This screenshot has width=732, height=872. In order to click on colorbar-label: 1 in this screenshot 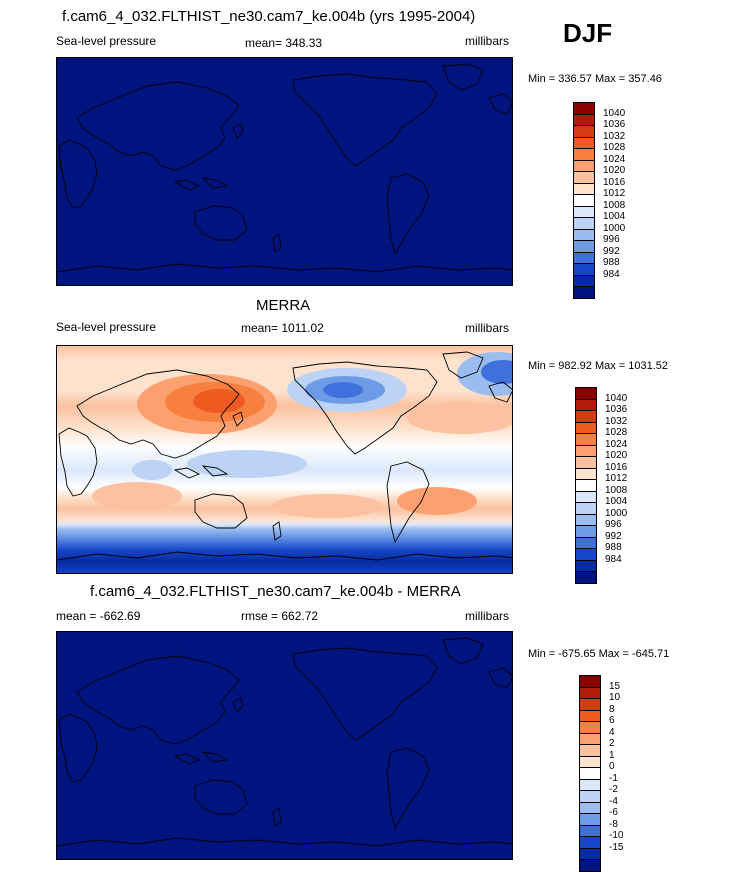, I will do `click(612, 755)`.